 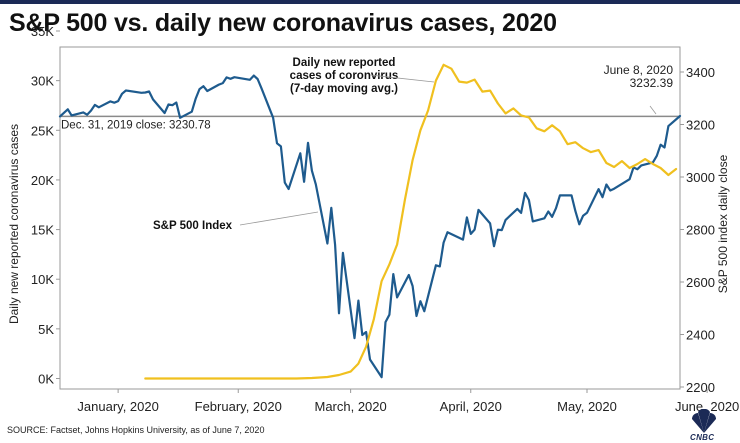 What do you see at coordinates (344, 89) in the screenshot?
I see `cases-annotation-line: (7-day moving avg.)` at bounding box center [344, 89].